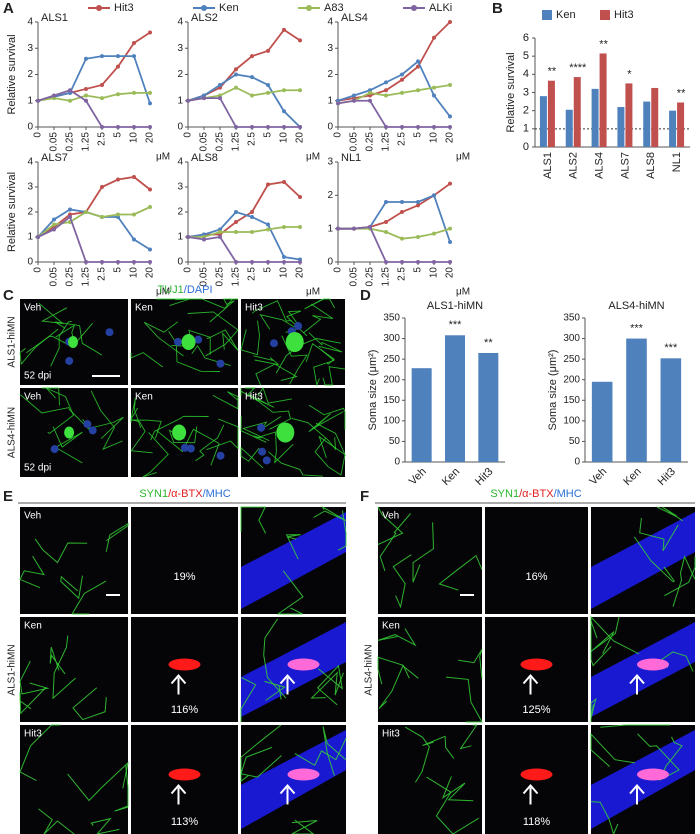  What do you see at coordinates (188, 270) in the screenshot?
I see `x-tick-label: 0` at bounding box center [188, 270].